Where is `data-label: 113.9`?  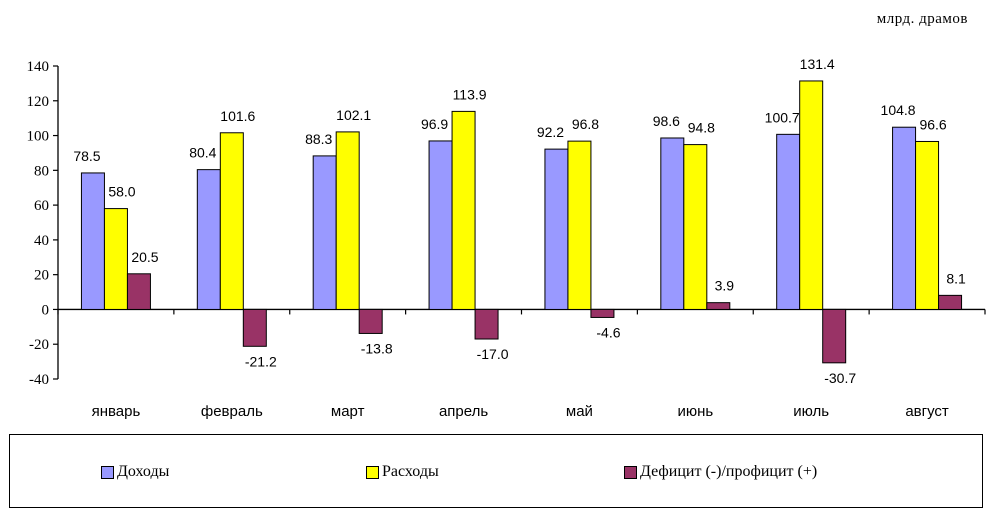 data-label: 113.9 is located at coordinates (470, 94).